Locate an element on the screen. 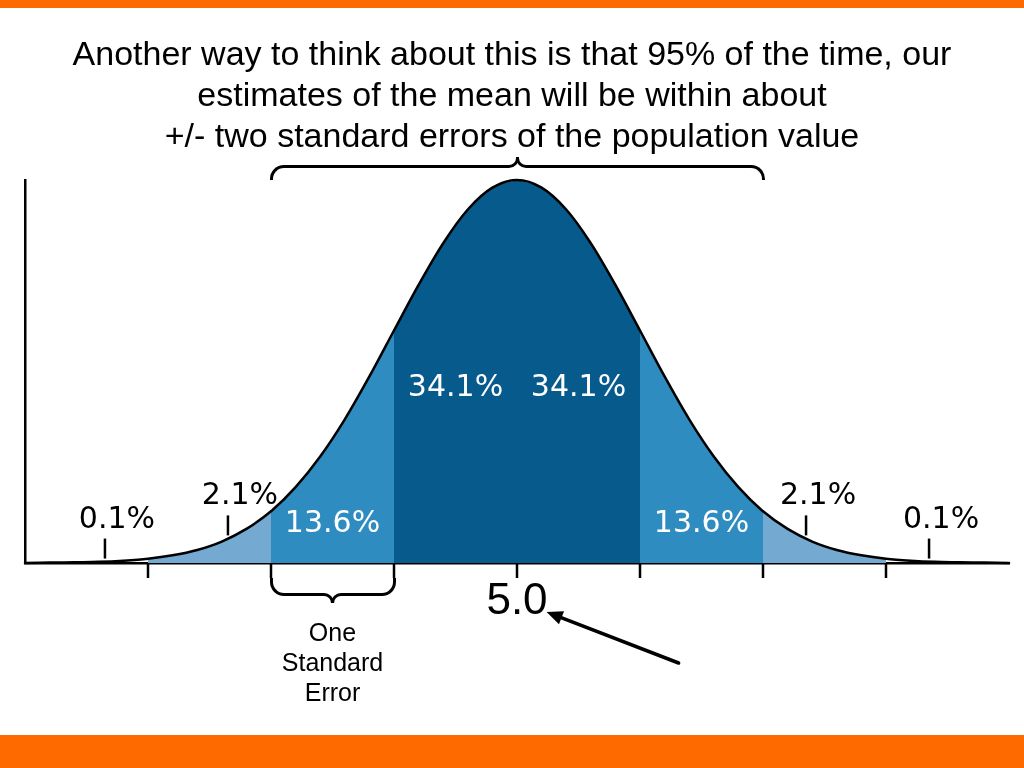 The image size is (1024, 768). chart-title: Another way to think about this is that 95% of the time, our estimates of the mean will be within about +/- two standard errors of the population value is located at coordinates (512, 94).